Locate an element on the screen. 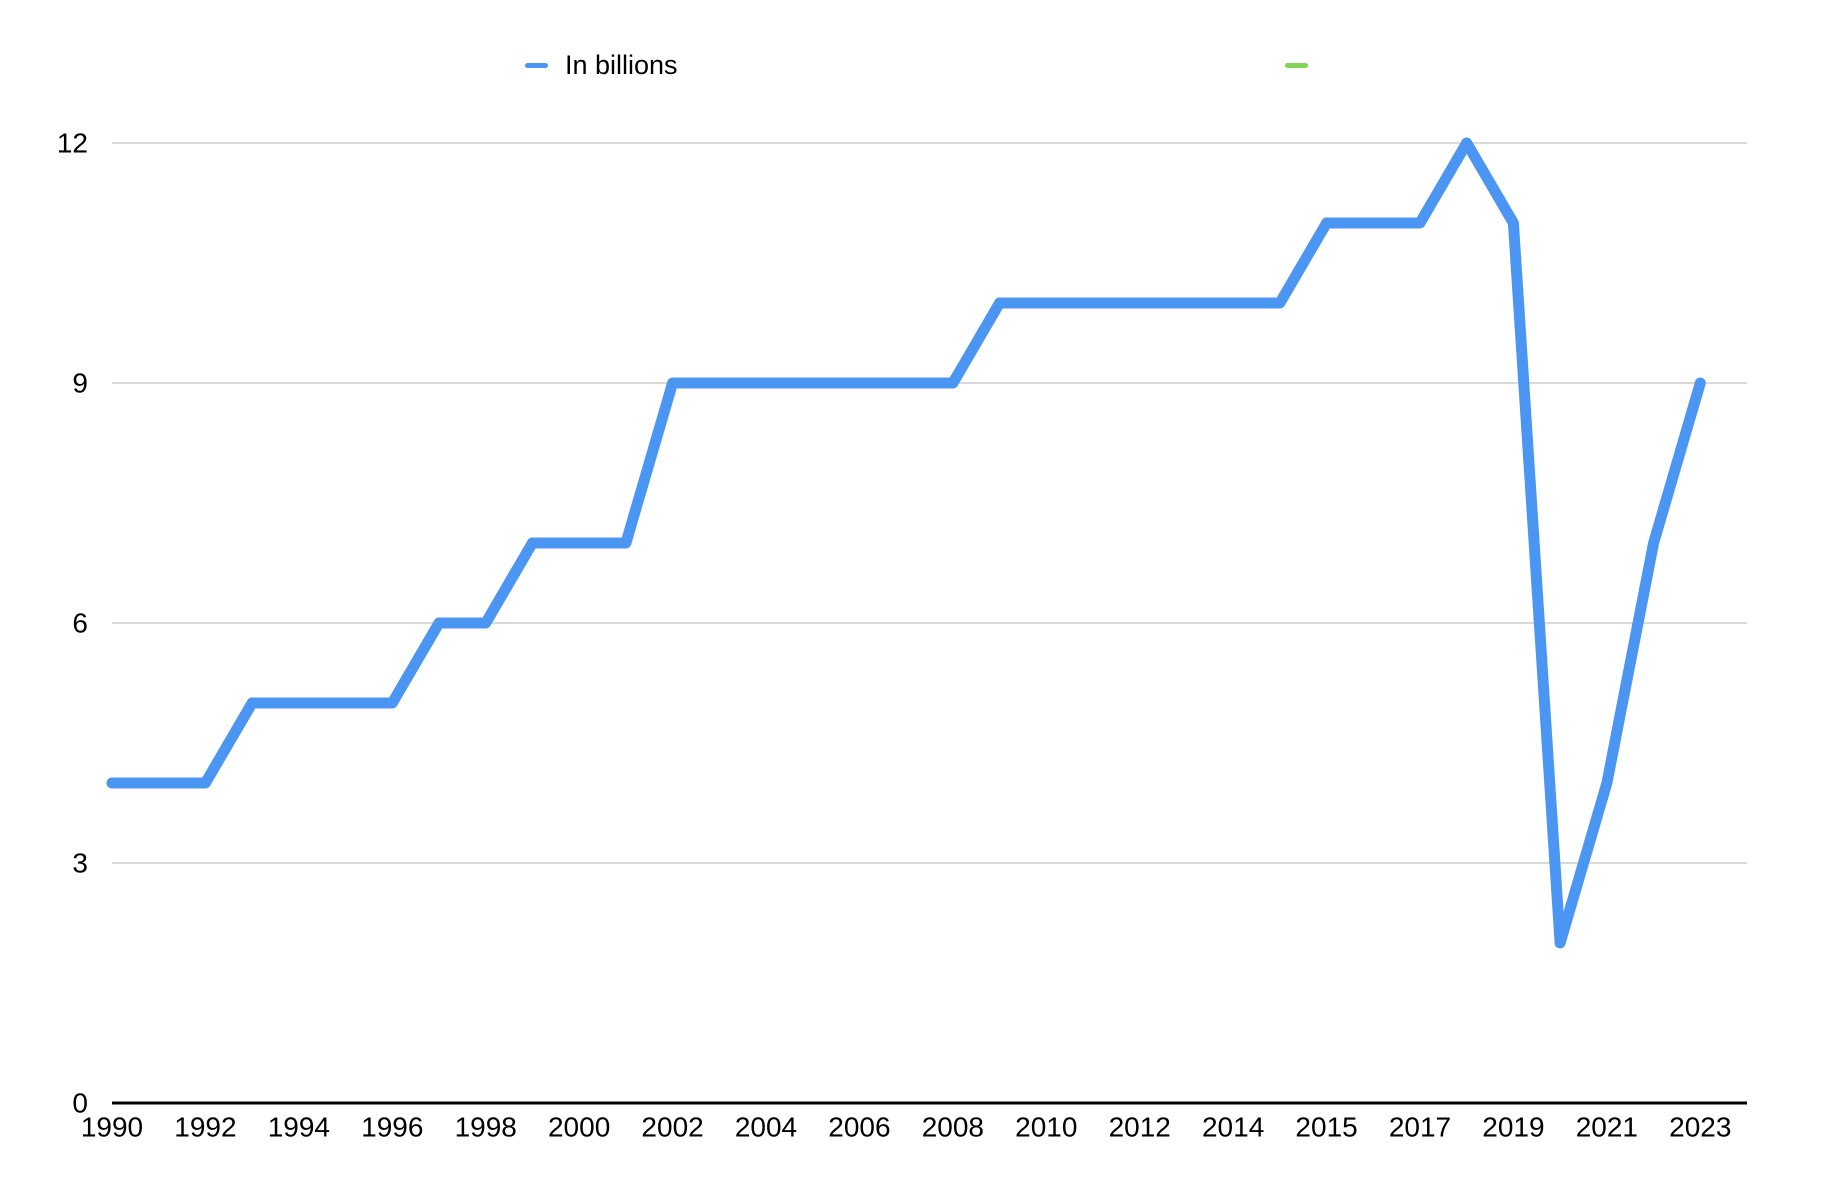  legend-item-series2 is located at coordinates (1296, 65).